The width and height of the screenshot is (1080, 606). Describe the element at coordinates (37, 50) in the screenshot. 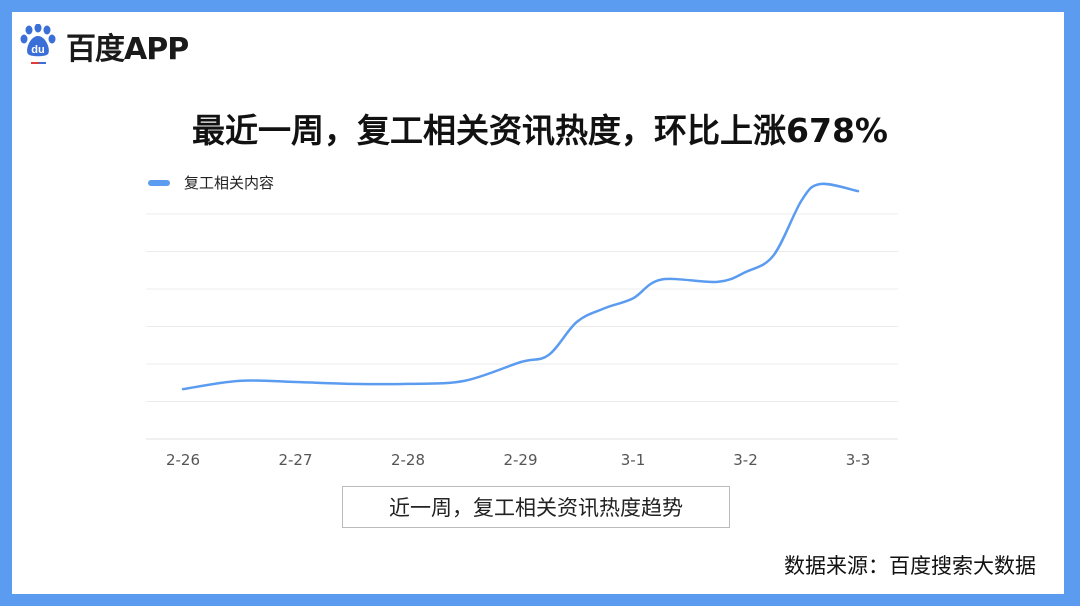

I see `svg-text: du` at that location.